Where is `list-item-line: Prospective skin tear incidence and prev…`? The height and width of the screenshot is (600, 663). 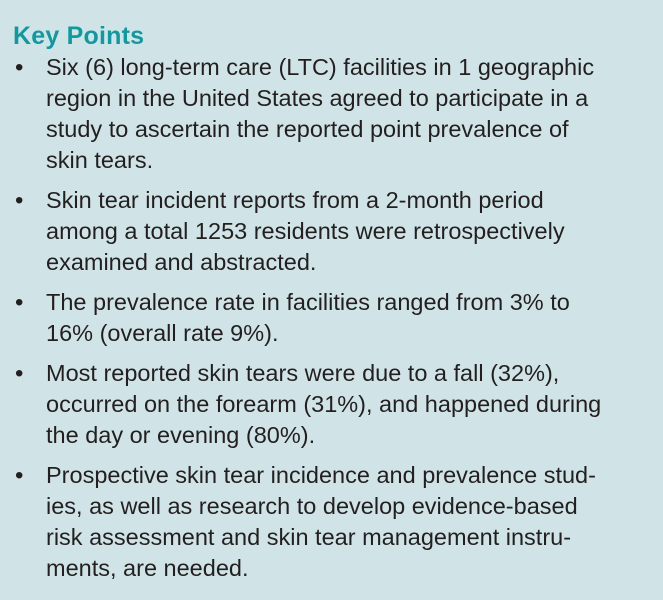
list-item-line: Prospective skin tear incidence and prev… is located at coordinates (321, 475).